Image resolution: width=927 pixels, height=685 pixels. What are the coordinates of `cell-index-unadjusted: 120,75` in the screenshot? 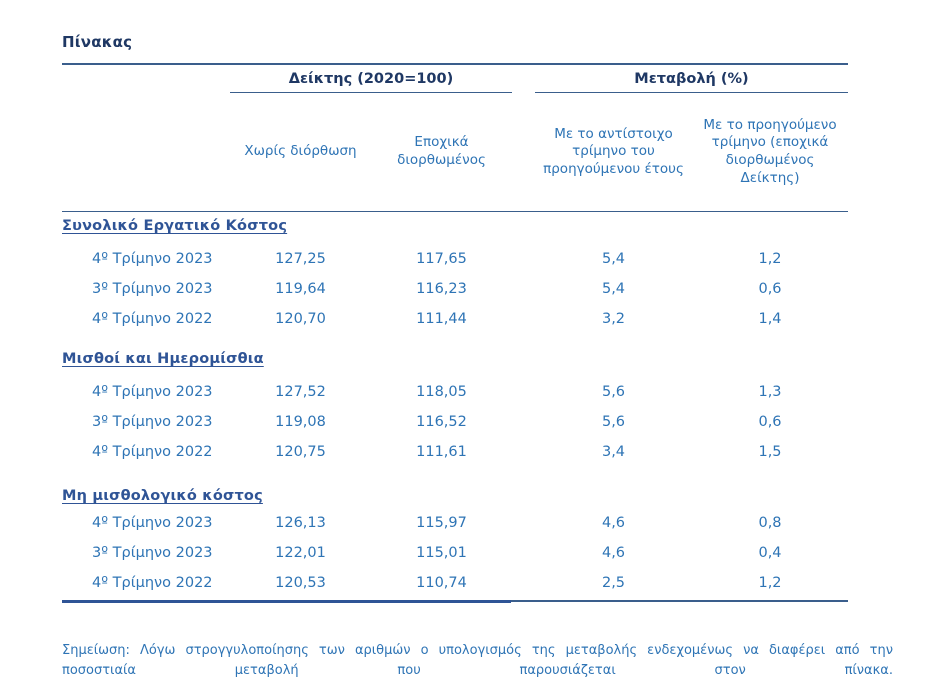 It's located at (300, 452).